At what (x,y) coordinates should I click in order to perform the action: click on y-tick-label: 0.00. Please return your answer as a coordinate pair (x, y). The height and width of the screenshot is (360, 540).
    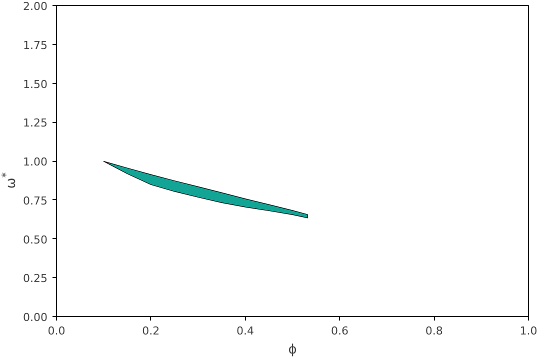
    Looking at the image, I should click on (35, 317).